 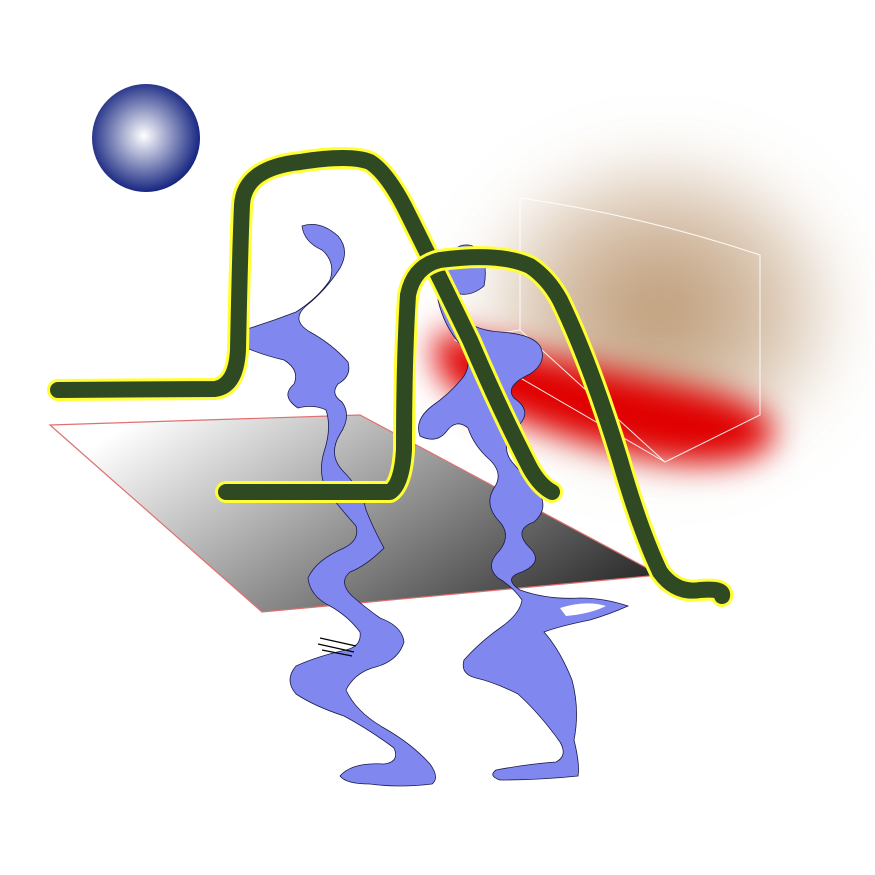 What do you see at coordinates (146, 138) in the screenshot?
I see `blue-sphere` at bounding box center [146, 138].